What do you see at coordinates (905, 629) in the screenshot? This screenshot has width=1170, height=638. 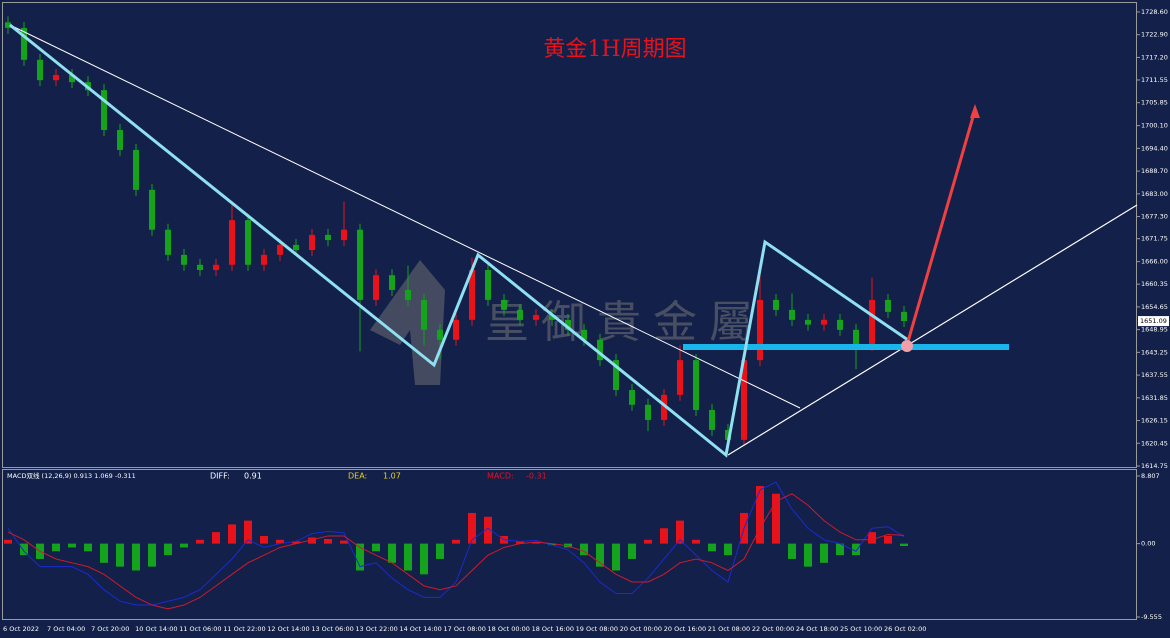 I see `x-tick-label: 26 Oct 02:00` at bounding box center [905, 629].